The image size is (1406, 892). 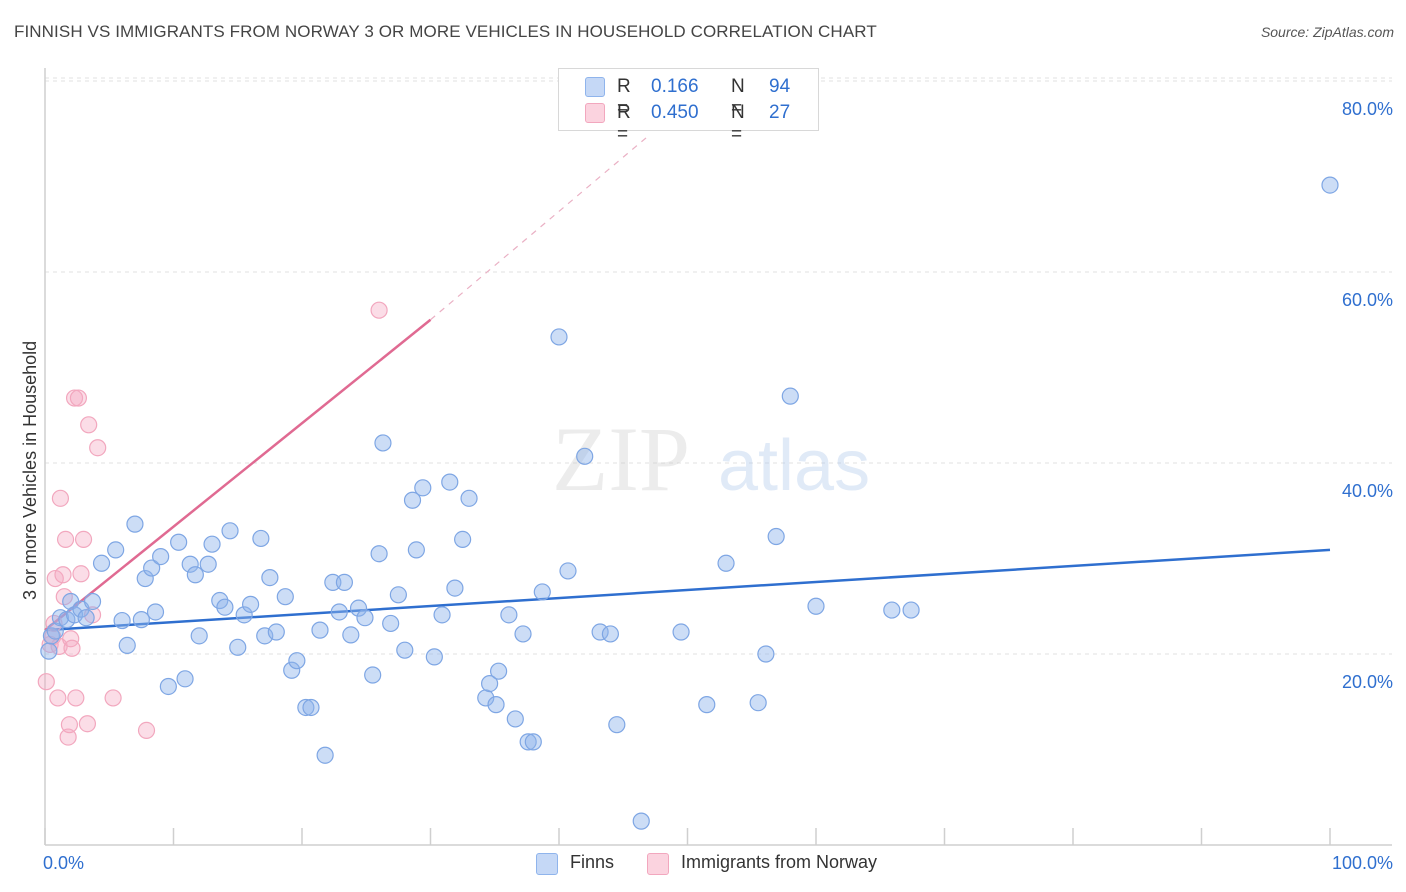 What do you see at coordinates (711, 459) in the screenshot?
I see `watermark: ZIP atlas` at bounding box center [711, 459].